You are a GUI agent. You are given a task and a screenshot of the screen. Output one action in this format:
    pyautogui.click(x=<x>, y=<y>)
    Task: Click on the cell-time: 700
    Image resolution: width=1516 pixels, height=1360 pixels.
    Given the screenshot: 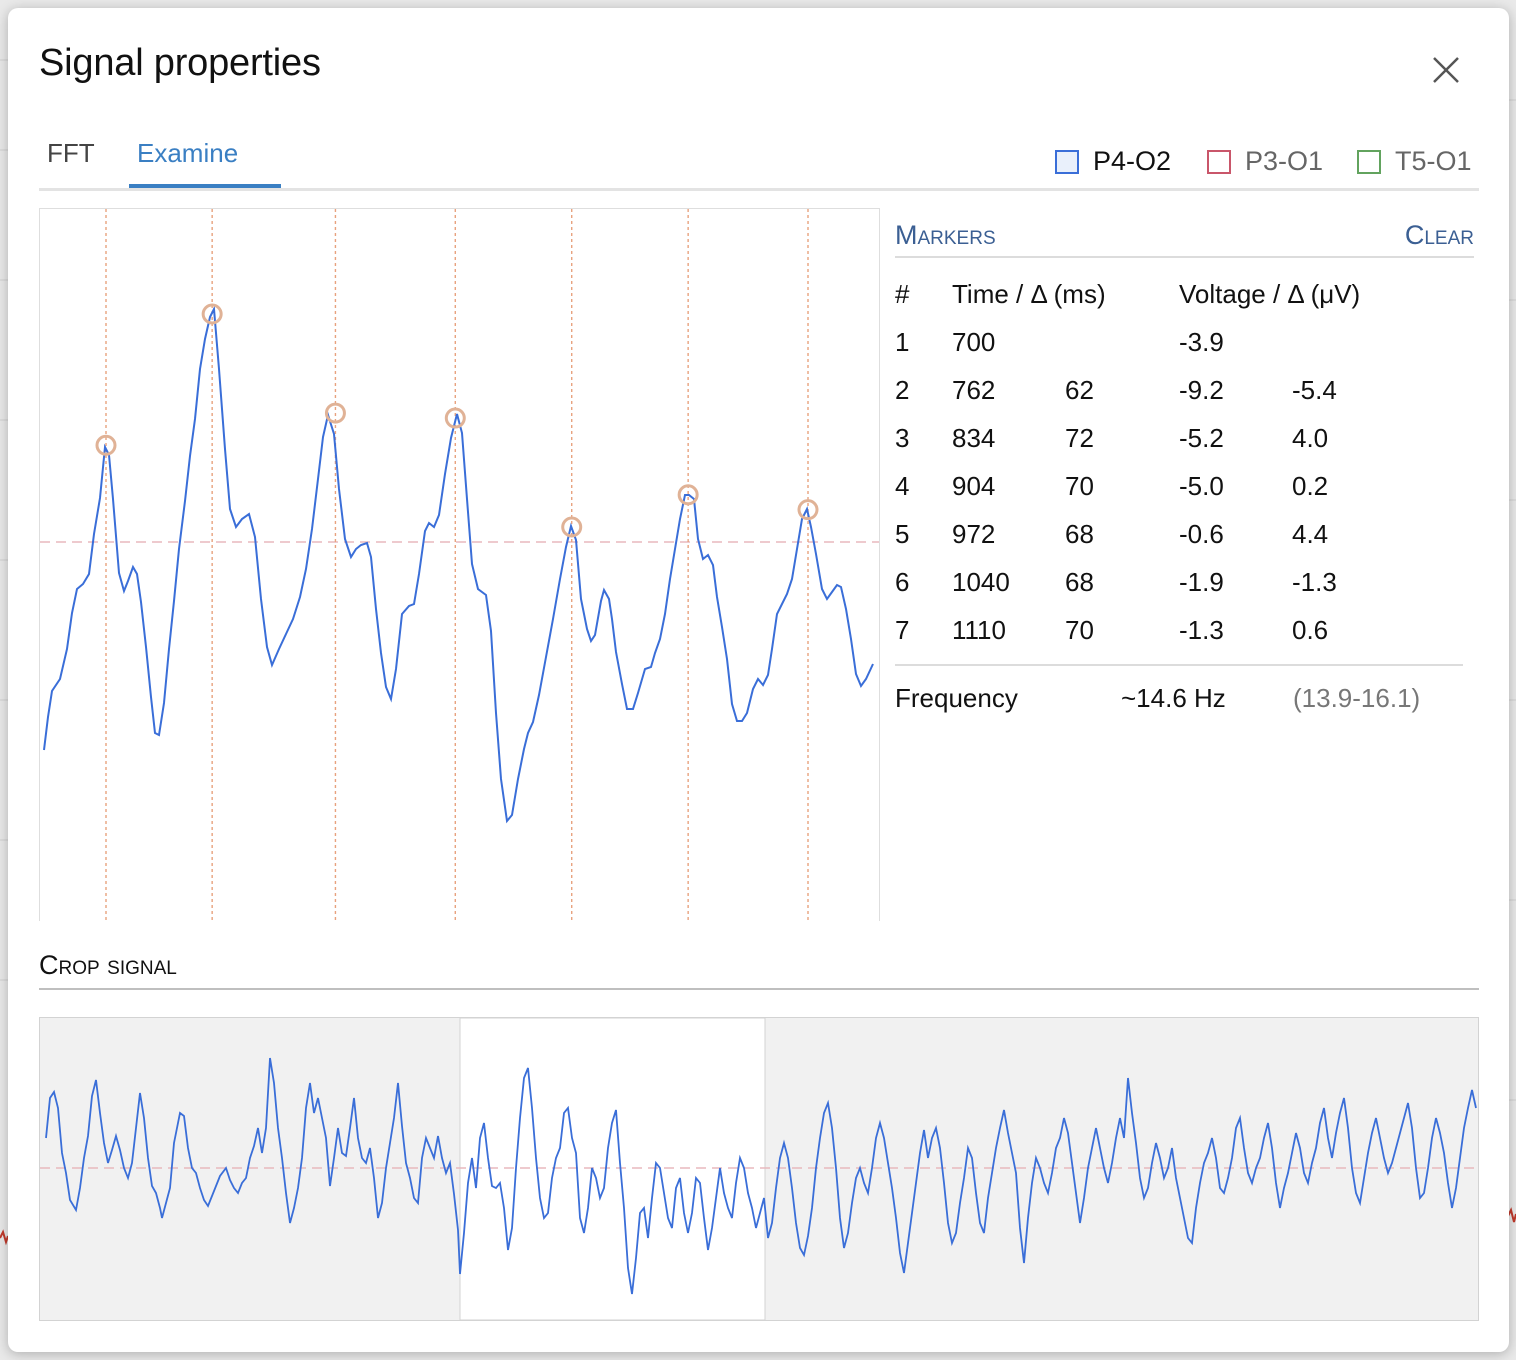 What is the action you would take?
    pyautogui.click(x=974, y=341)
    